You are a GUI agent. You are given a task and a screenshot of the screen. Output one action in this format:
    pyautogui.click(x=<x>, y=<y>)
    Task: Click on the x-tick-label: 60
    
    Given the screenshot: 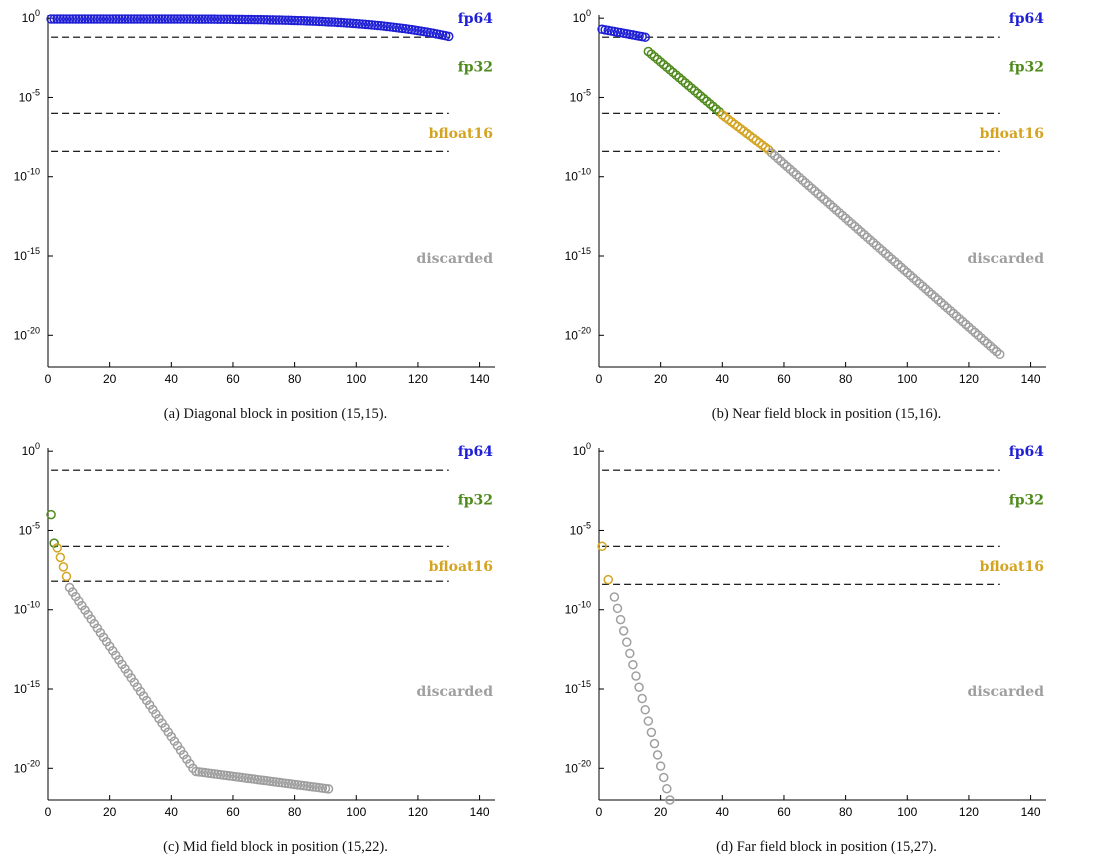 What is the action you would take?
    pyautogui.click(x=233, y=379)
    